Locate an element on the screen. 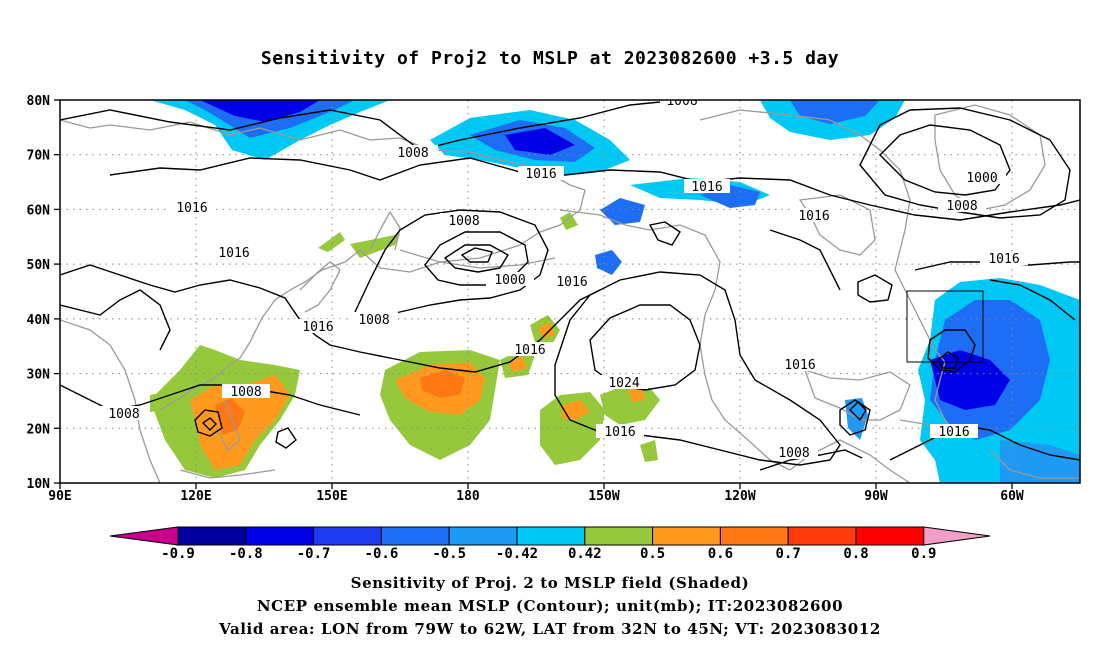 The width and height of the screenshot is (1100, 650). contour-1016-small-na is located at coordinates (875, 288).